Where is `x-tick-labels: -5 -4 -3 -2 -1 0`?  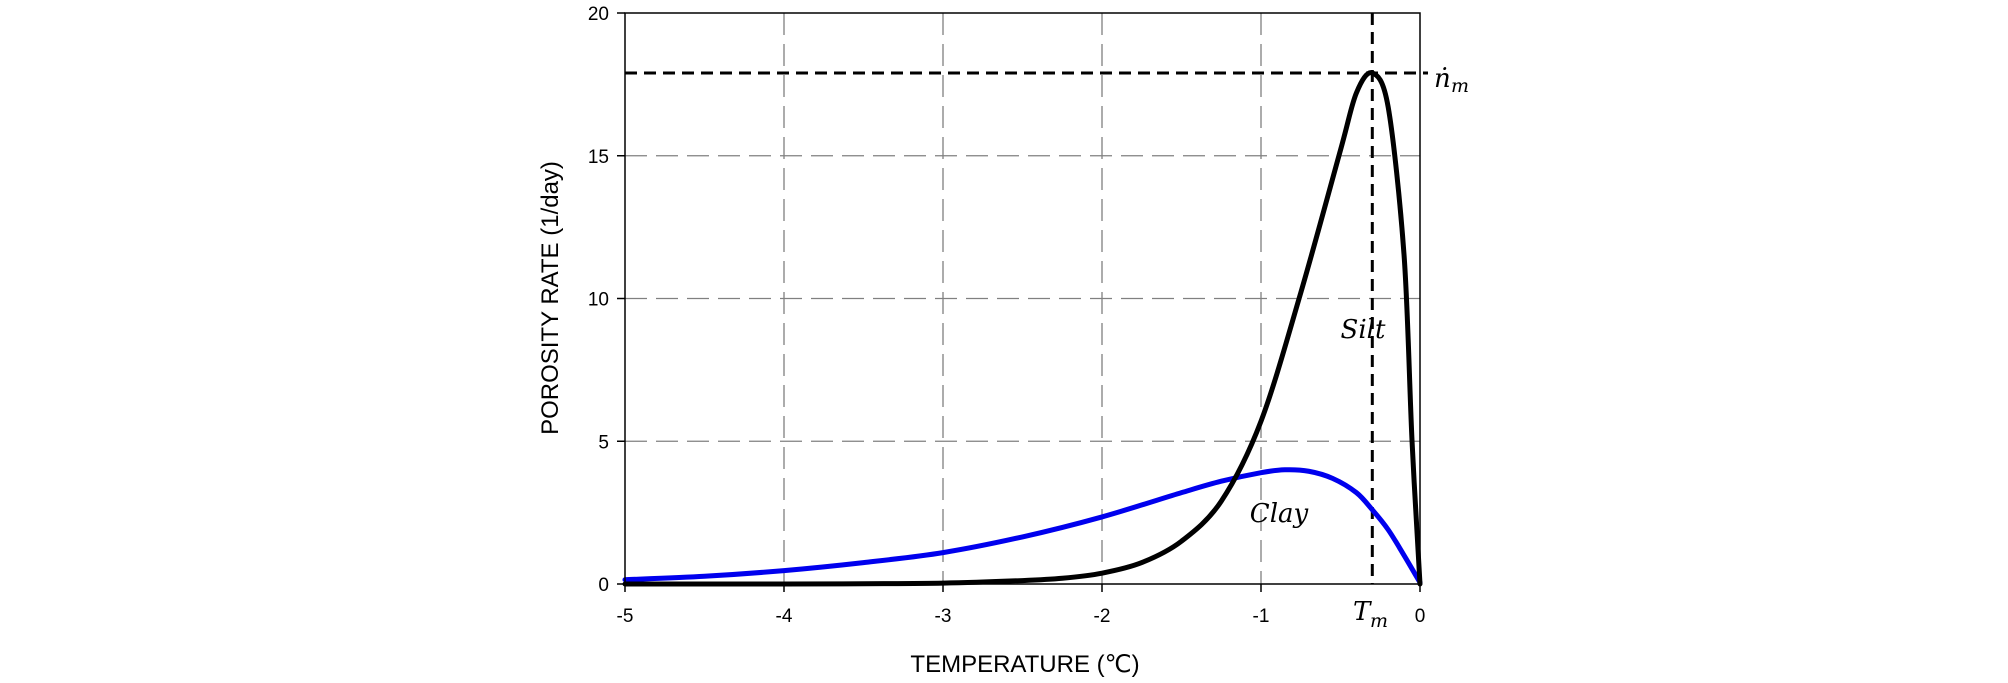 x-tick-labels: -5 -4 -3 -2 -1 0 is located at coordinates (1021, 616).